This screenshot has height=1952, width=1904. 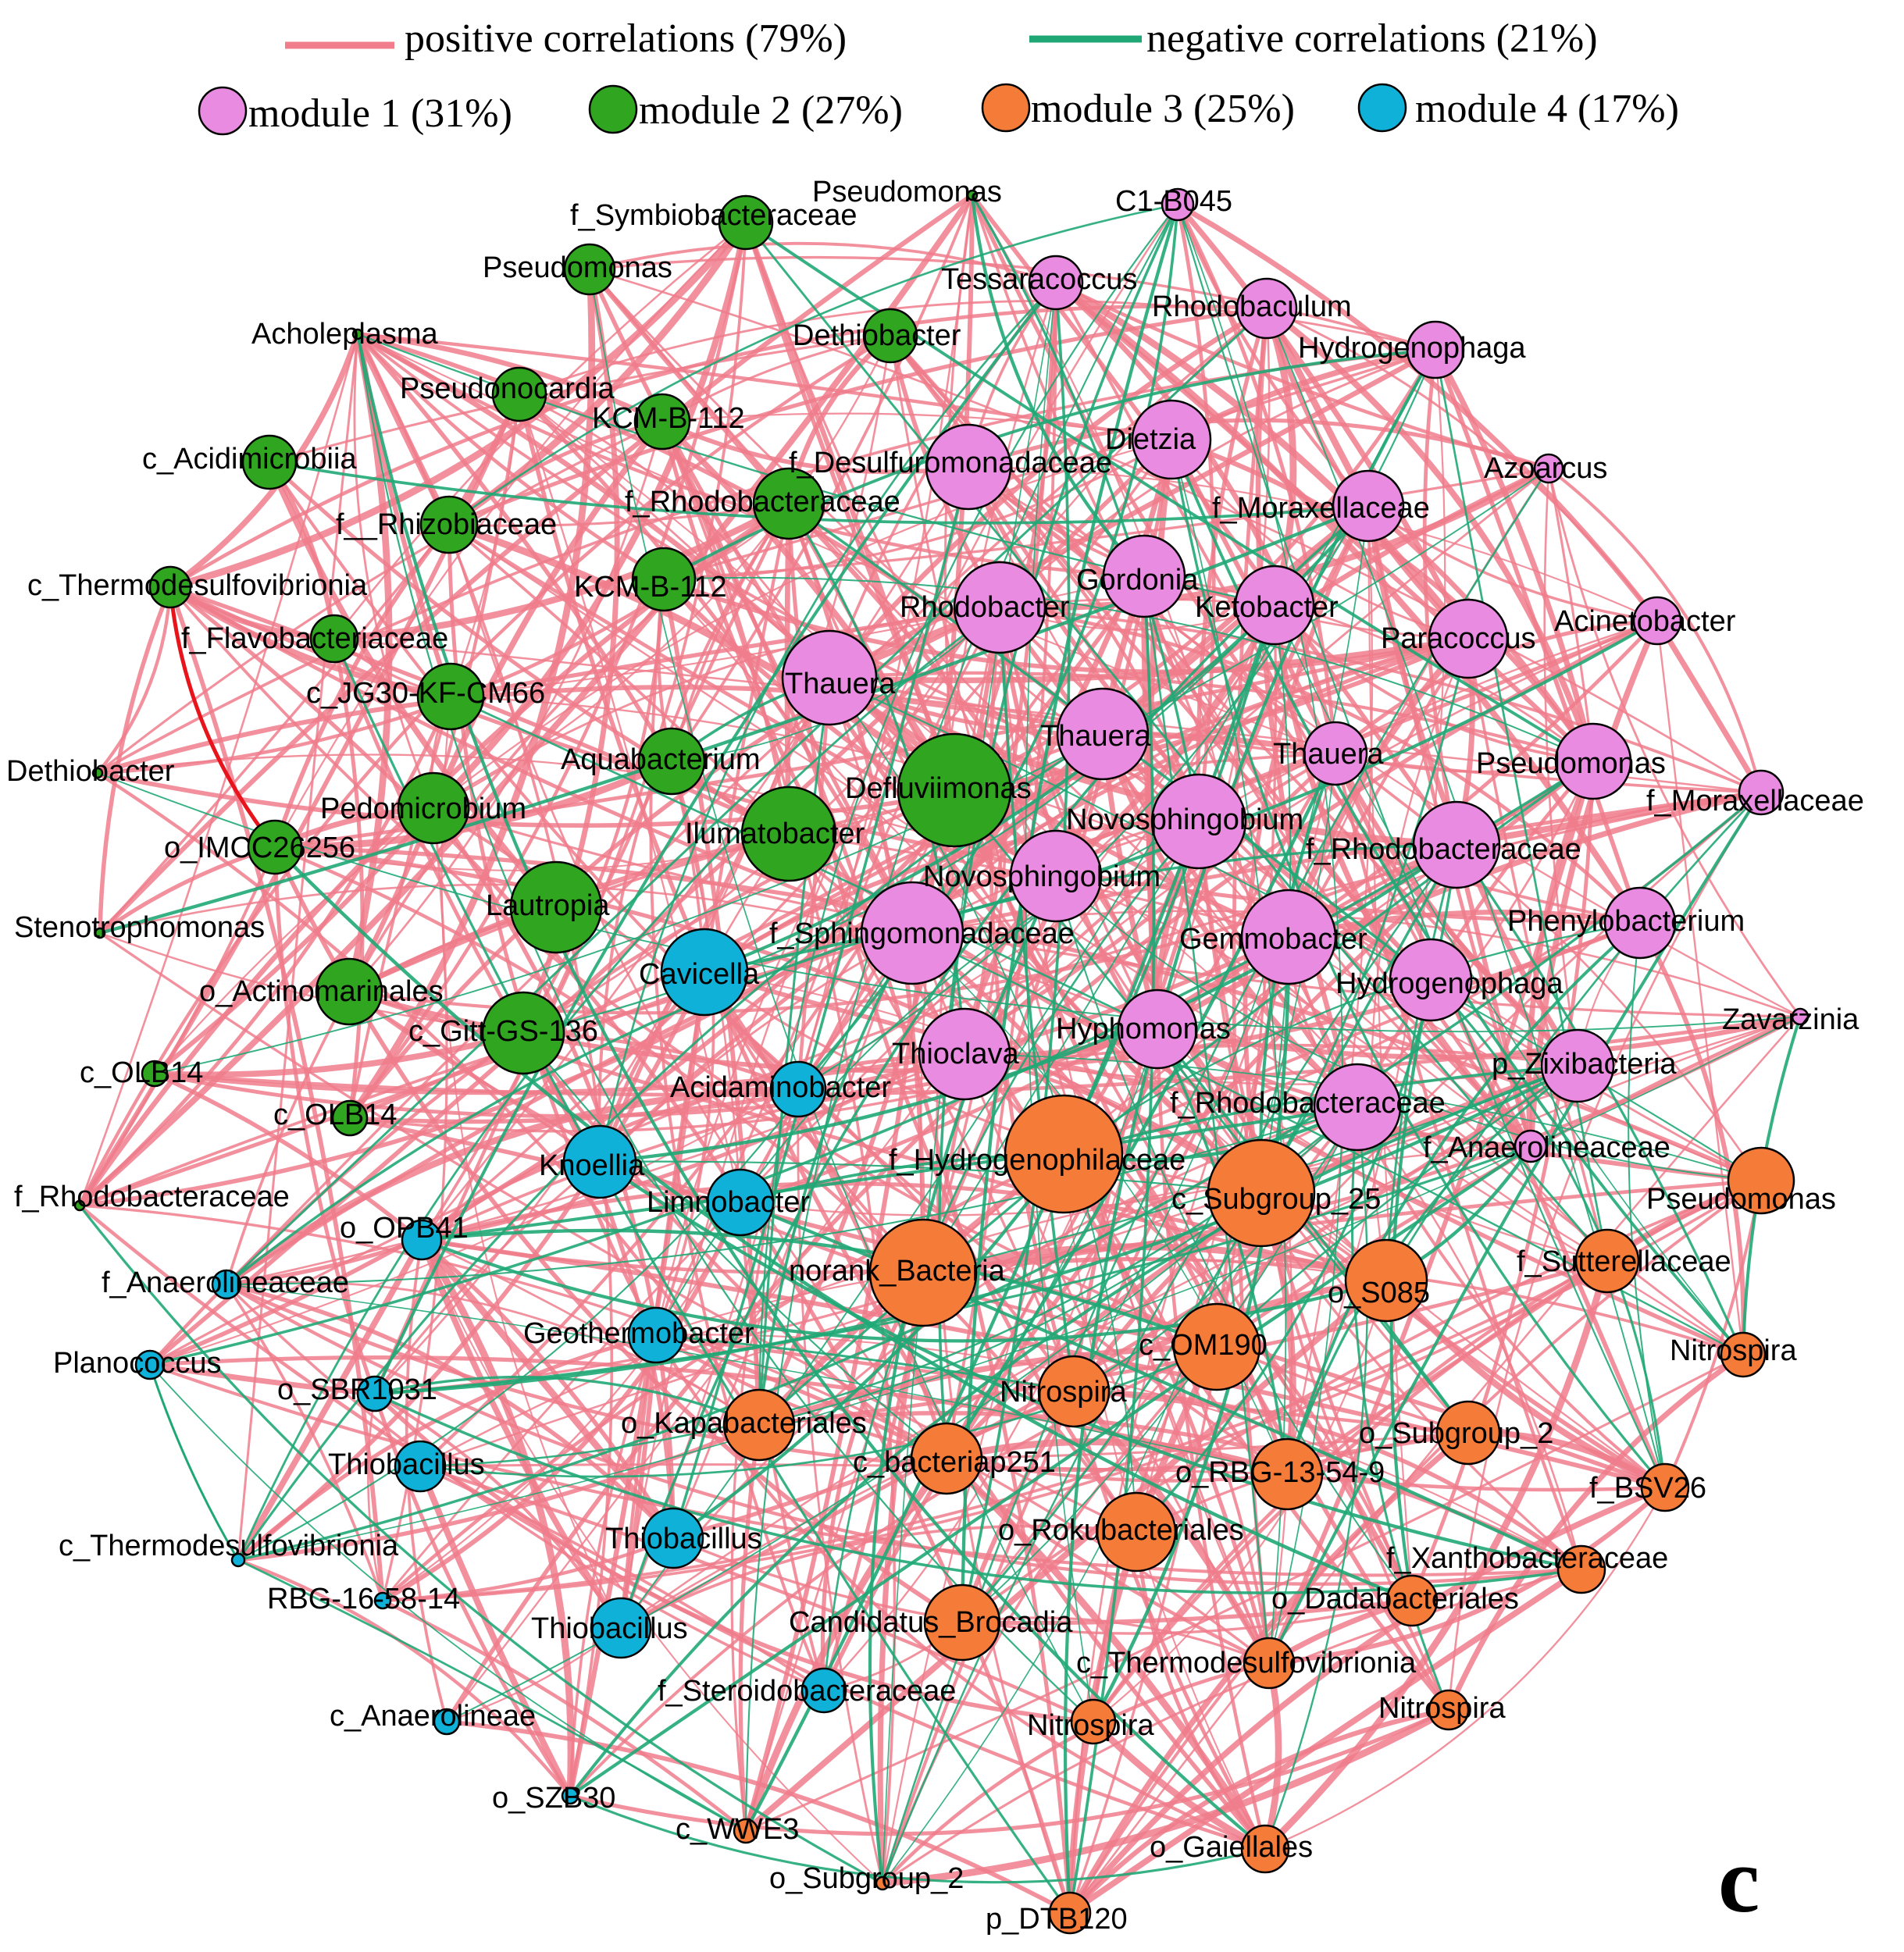 What do you see at coordinates (897, 1271) in the screenshot?
I see `node-label: norank_Bacteria` at bounding box center [897, 1271].